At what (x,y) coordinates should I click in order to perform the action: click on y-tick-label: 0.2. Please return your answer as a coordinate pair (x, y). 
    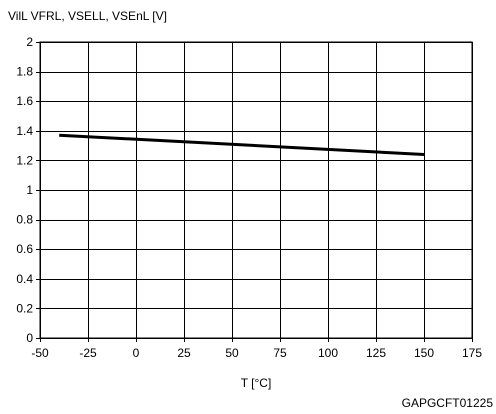
    Looking at the image, I should click on (24, 308).